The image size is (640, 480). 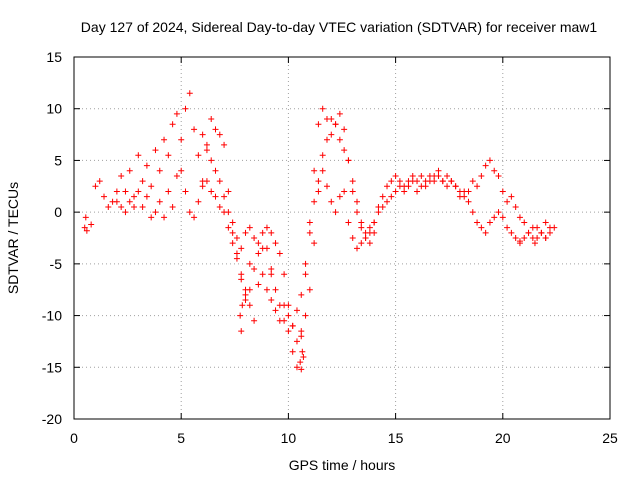 I want to click on y-tick-label: -15, so click(x=52, y=367).